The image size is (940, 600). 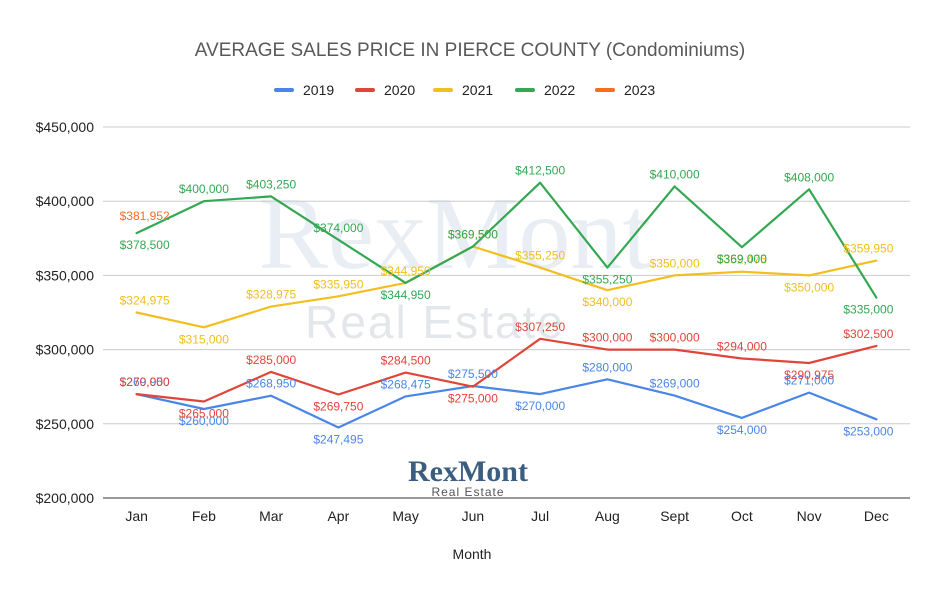 I want to click on x-tick-label: Jun, so click(x=473, y=516).